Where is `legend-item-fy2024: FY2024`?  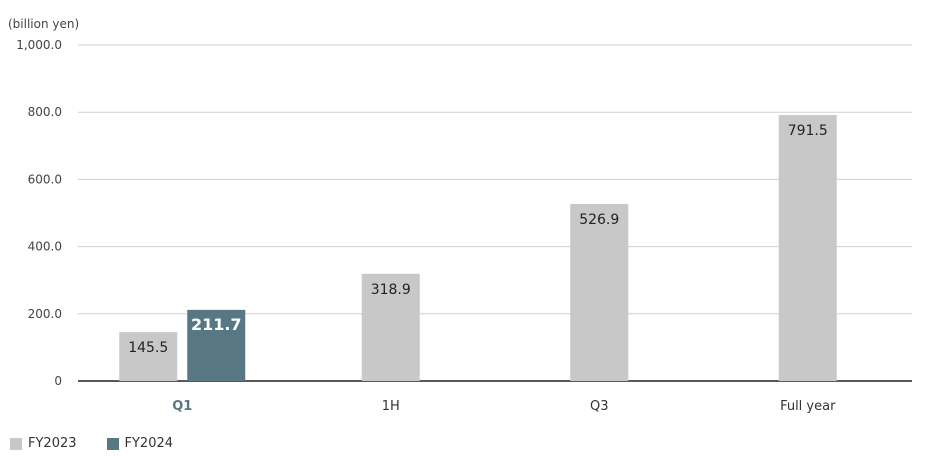 legend-item-fy2024: FY2024 is located at coordinates (140, 443).